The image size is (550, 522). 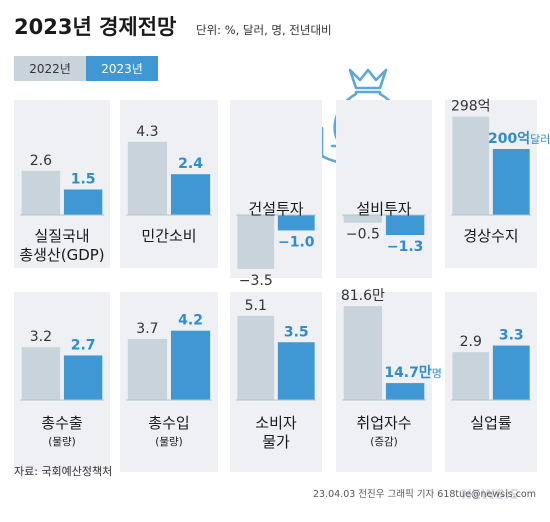 I want to click on credit-text: 23.04.03 전진우 그래픽 기자 618tue@newsis.com, so click(x=424, y=494).